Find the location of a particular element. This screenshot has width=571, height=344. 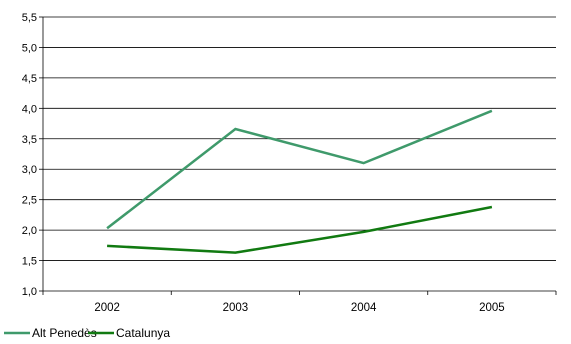

x-tick-label: 2005 is located at coordinates (492, 308).